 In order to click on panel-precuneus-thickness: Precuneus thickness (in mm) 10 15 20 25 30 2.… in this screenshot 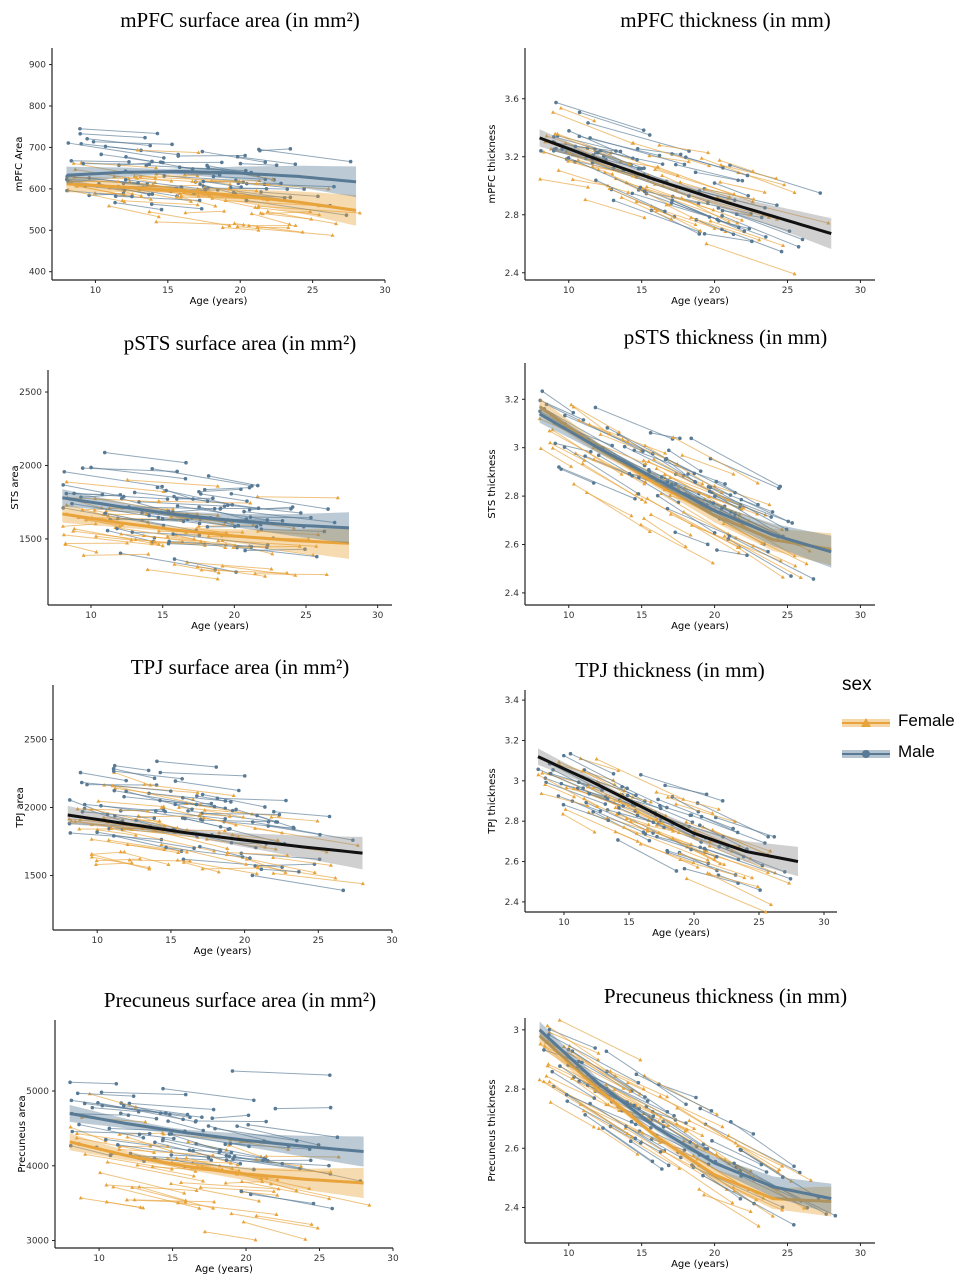, I will do `click(725, 1128)`.